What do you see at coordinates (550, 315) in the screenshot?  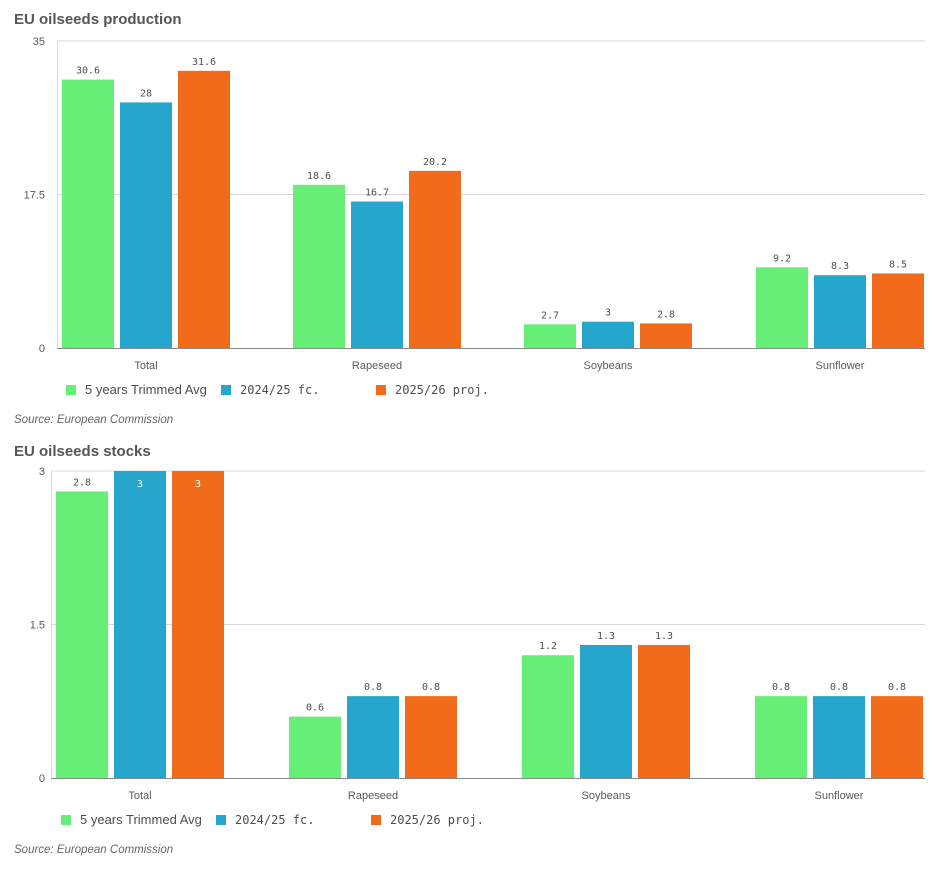 I see `data-label: 2.7` at bounding box center [550, 315].